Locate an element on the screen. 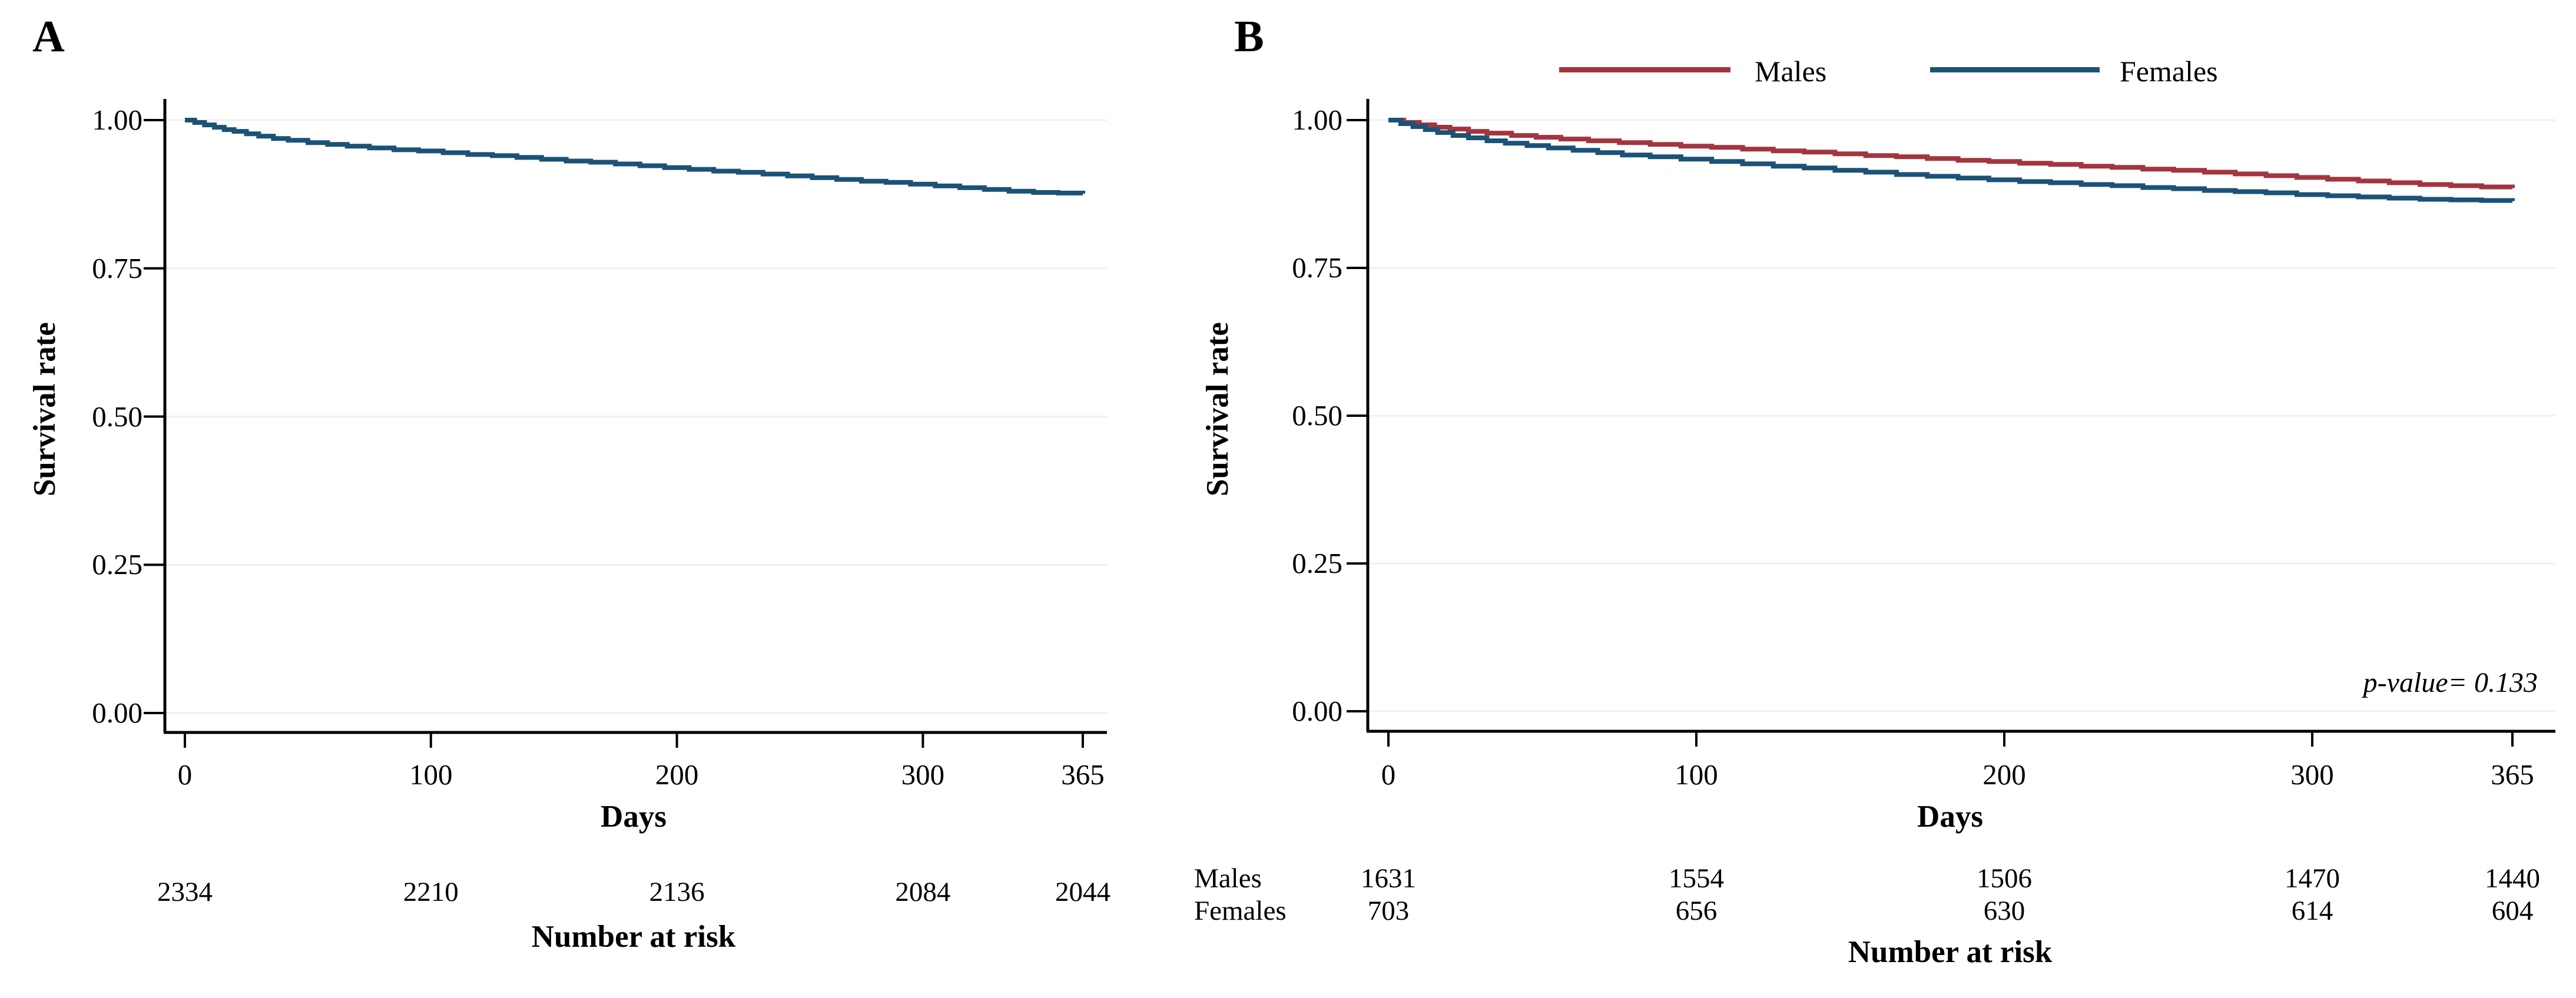 The width and height of the screenshot is (2576, 998). panel-b-y-tick-label: 0.75 is located at coordinates (1317, 267).